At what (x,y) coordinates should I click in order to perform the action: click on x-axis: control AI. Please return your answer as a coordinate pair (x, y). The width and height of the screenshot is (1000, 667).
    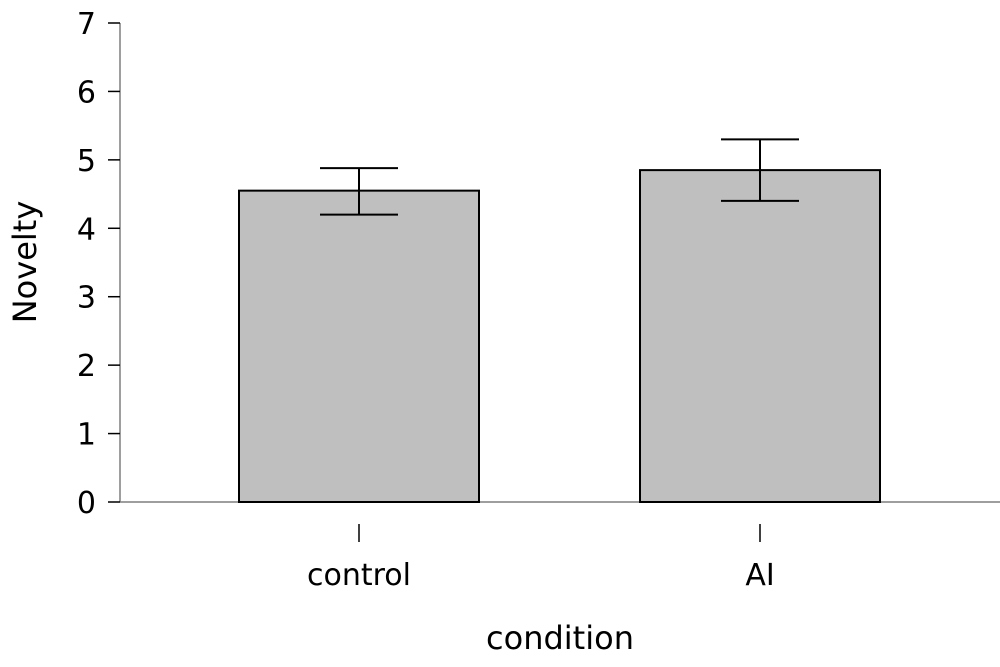
    Looking at the image, I should click on (560, 547).